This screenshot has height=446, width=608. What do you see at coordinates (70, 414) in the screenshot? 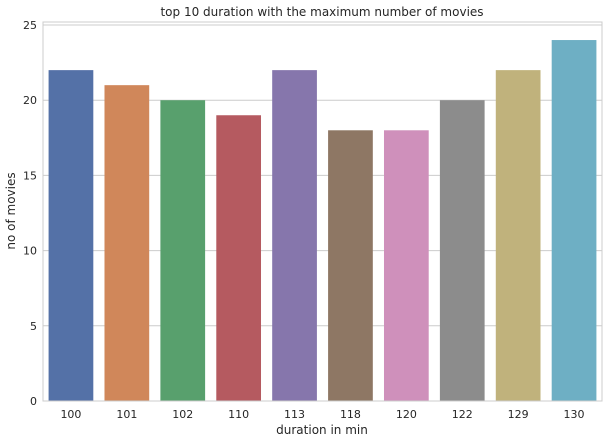
I see `x-tick-label-100: 100` at bounding box center [70, 414].